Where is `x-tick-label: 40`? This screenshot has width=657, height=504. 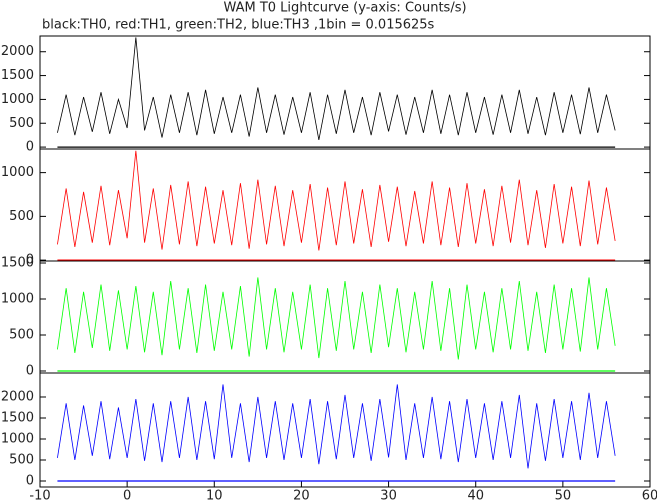
x-tick-label: 40 is located at coordinates (475, 496).